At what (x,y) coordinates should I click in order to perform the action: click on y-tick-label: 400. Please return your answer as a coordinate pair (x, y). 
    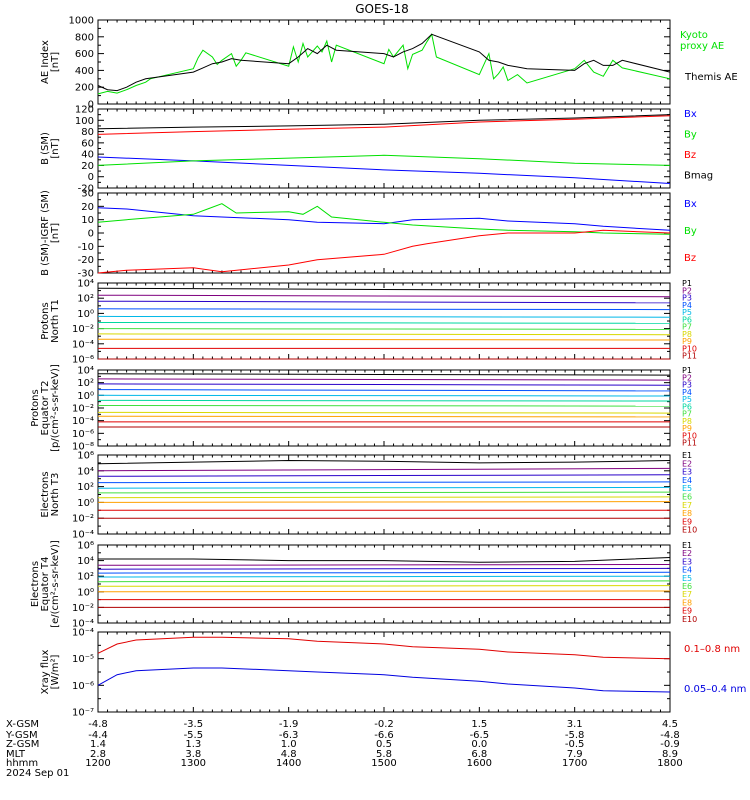
    Looking at the image, I should click on (84, 71).